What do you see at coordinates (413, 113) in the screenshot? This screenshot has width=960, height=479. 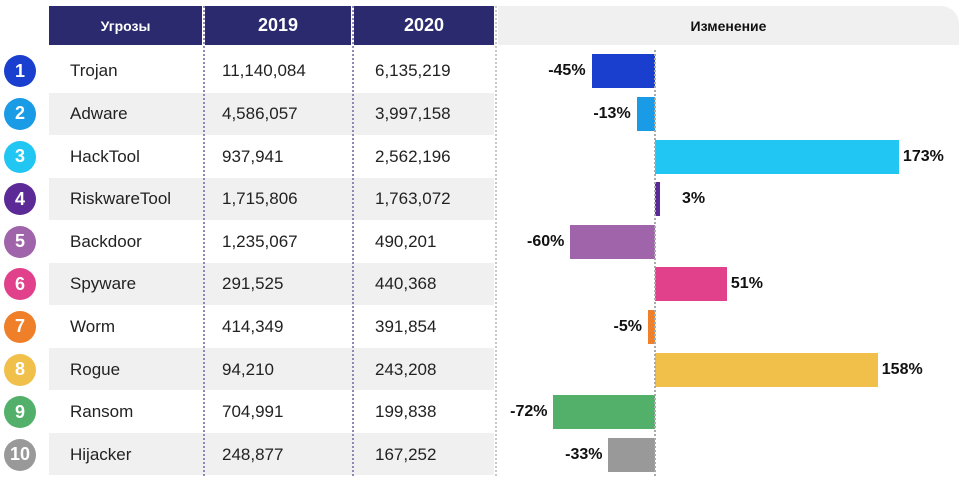 I see `value-2020: 3,997,158` at bounding box center [413, 113].